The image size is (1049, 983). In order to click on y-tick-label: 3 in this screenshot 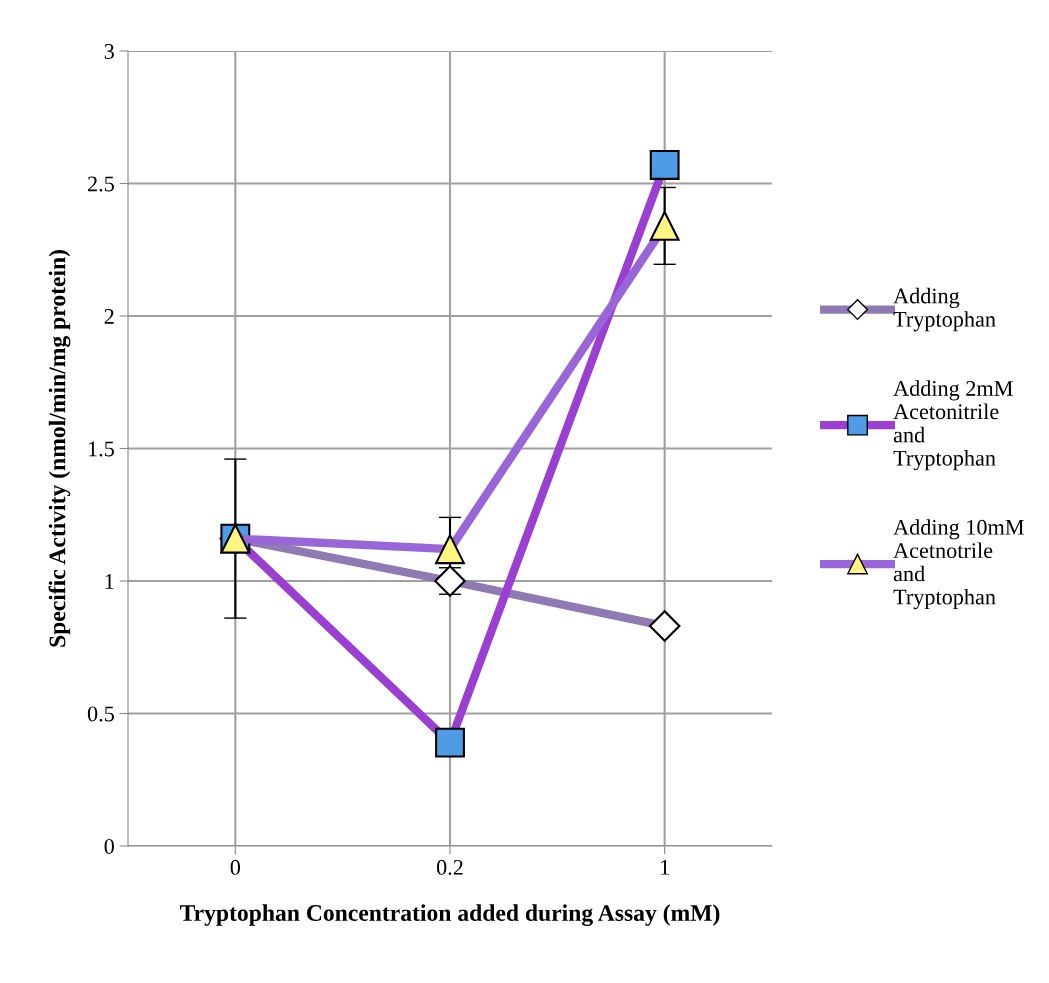, I will do `click(109, 51)`.